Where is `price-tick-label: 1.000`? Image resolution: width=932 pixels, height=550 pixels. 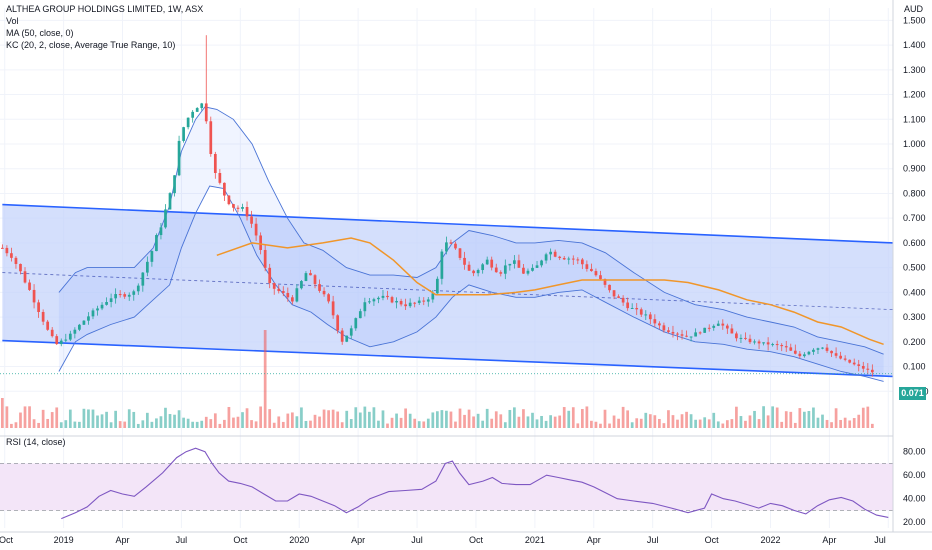
price-tick-label: 1.000 is located at coordinates (914, 144).